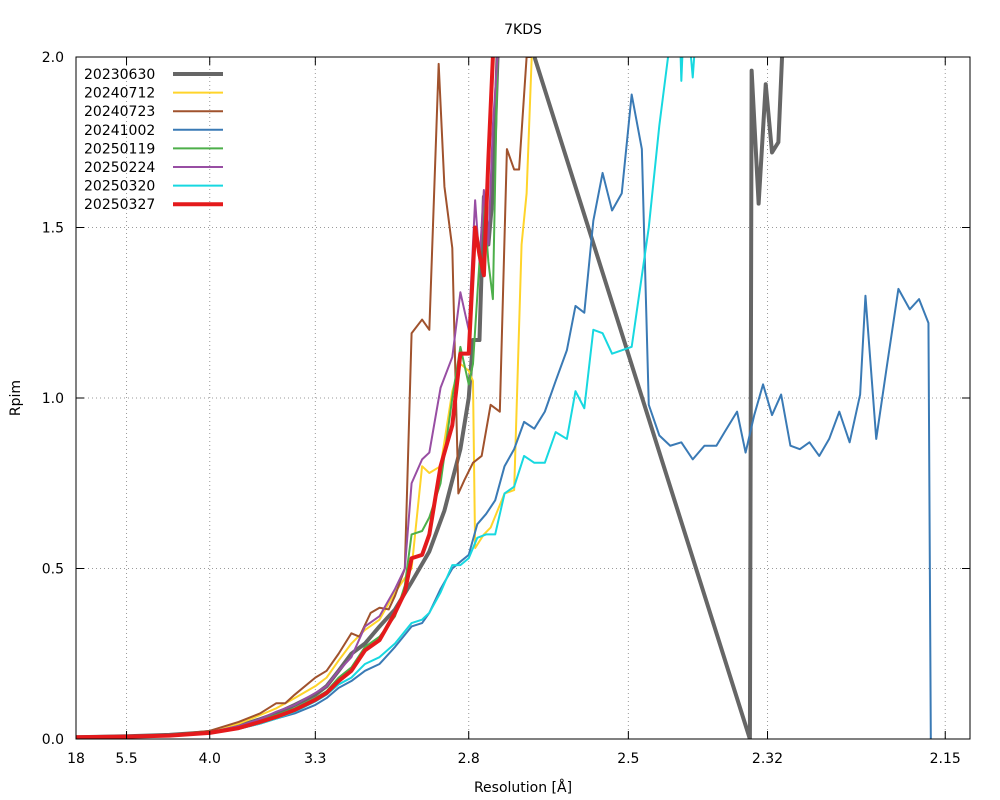  What do you see at coordinates (210, 759) in the screenshot?
I see `x-tick-label: 4.0` at bounding box center [210, 759].